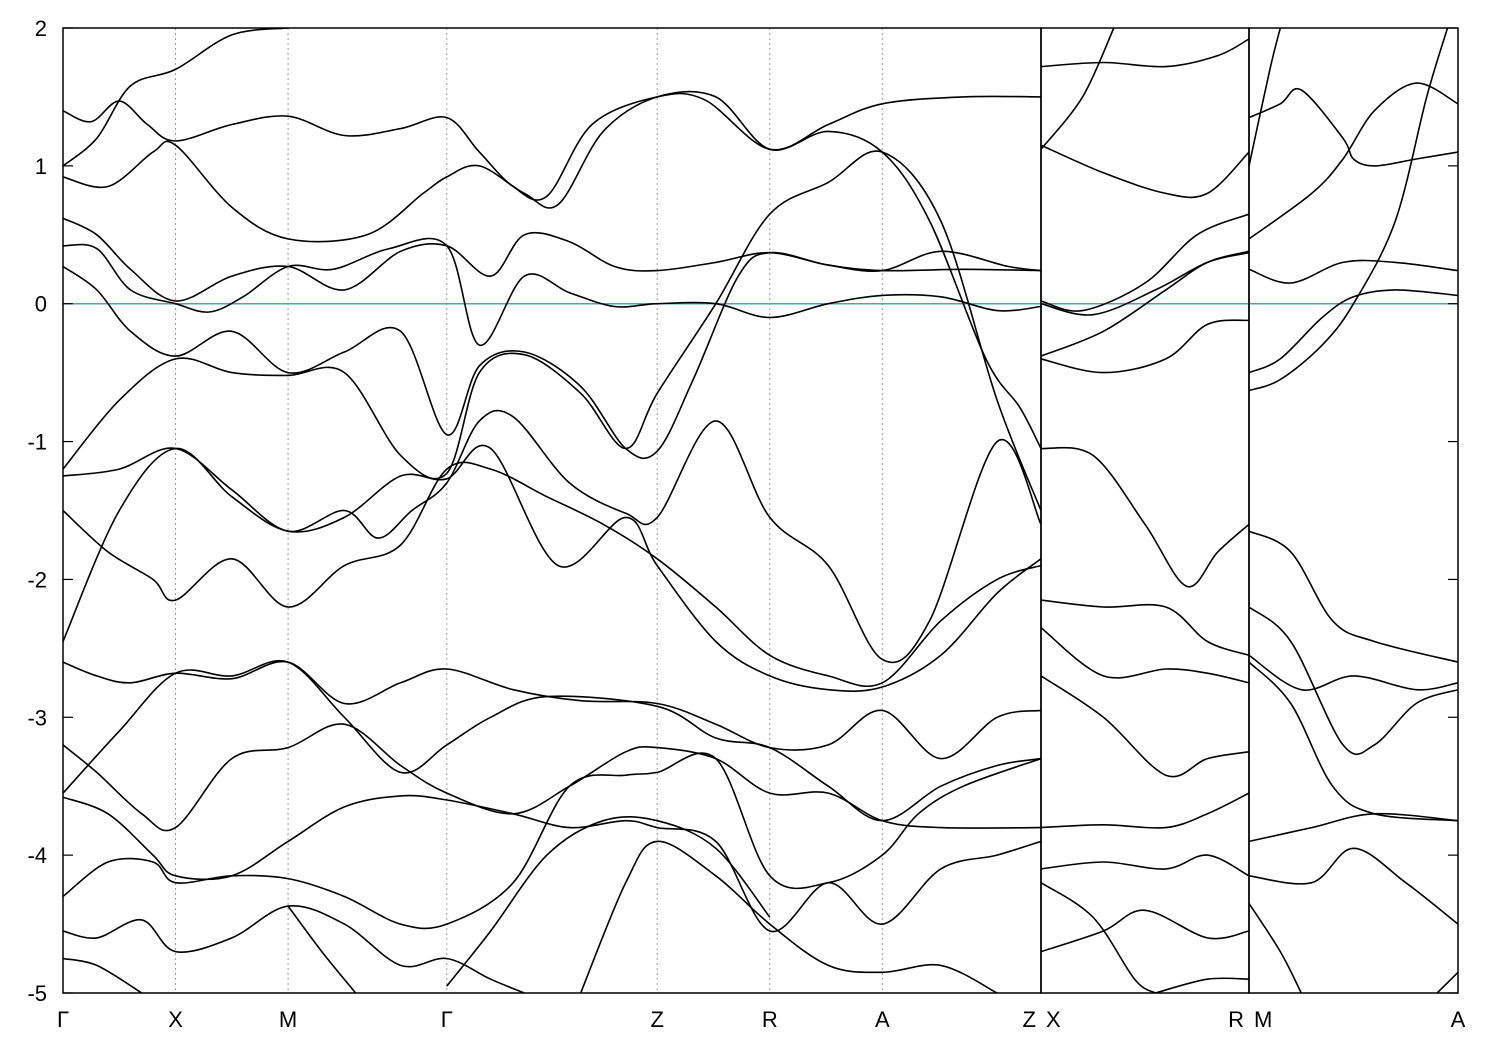  What do you see at coordinates (37, 717) in the screenshot?
I see `y-tick-label: -3` at bounding box center [37, 717].